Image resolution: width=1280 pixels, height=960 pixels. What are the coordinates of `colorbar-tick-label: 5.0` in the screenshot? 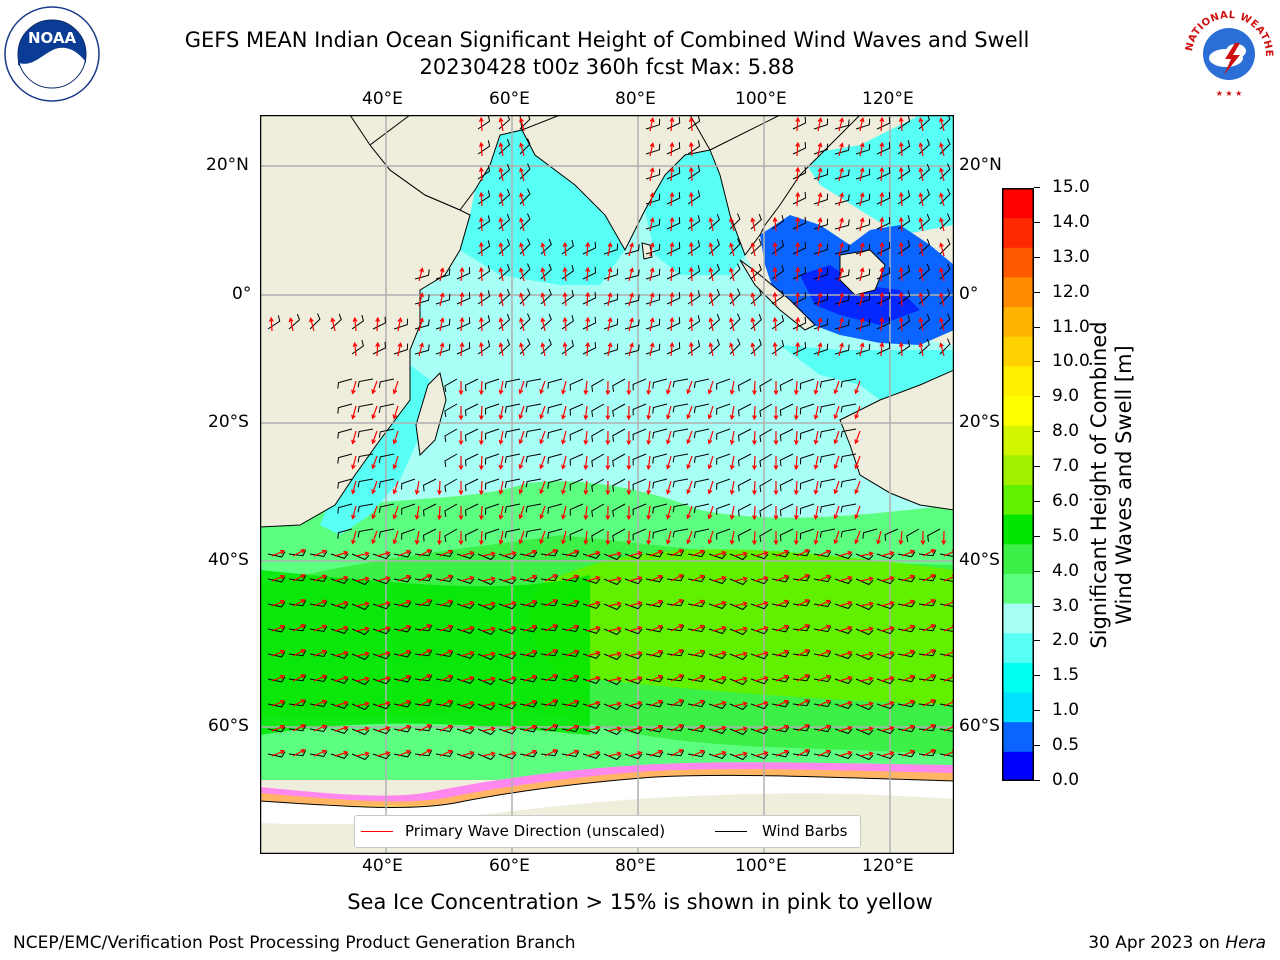 It's located at (1066, 535).